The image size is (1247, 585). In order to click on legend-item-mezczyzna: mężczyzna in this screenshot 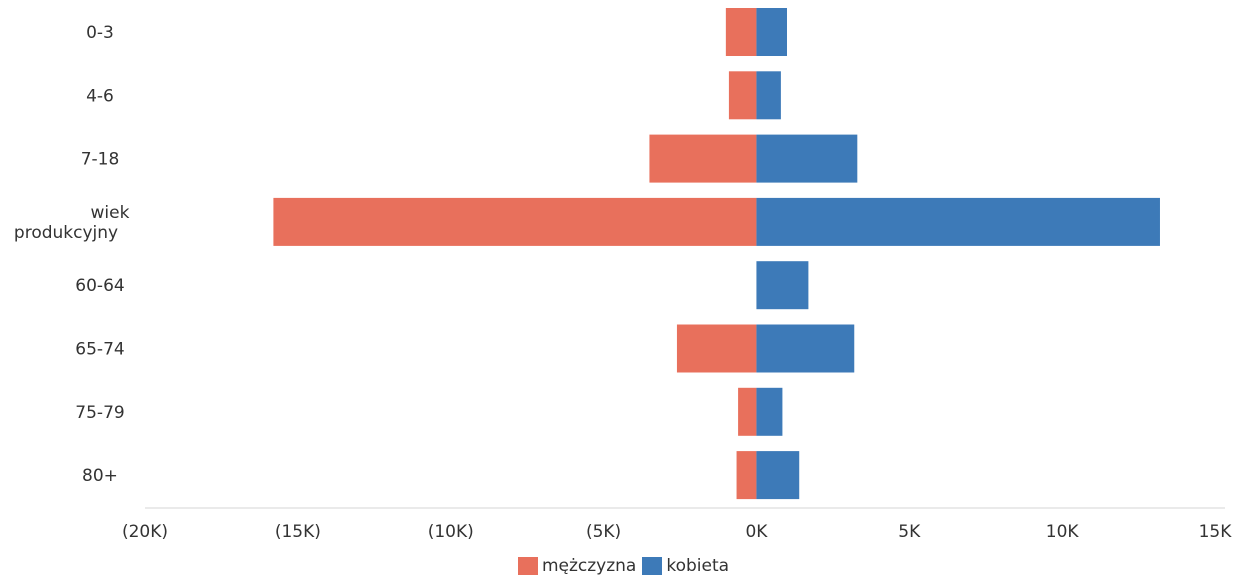, I will do `click(577, 566)`.